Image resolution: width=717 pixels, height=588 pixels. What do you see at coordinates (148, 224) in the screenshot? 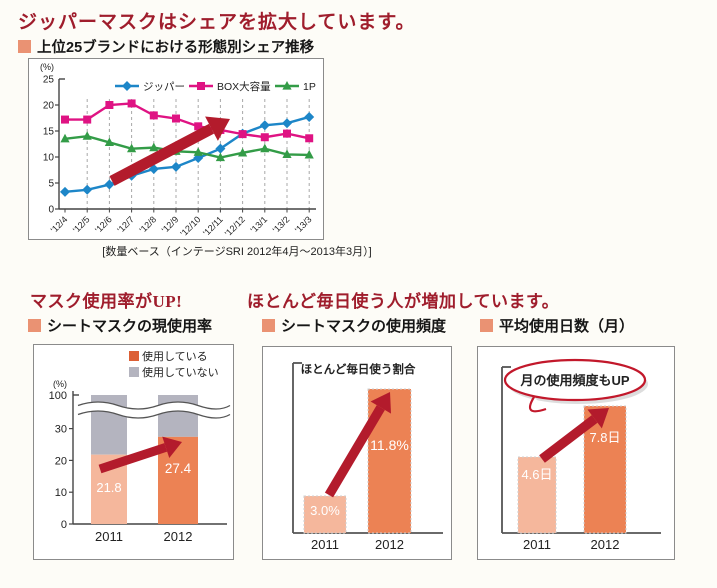
I see `x-tick-label: '12/8` at bounding box center [148, 224].